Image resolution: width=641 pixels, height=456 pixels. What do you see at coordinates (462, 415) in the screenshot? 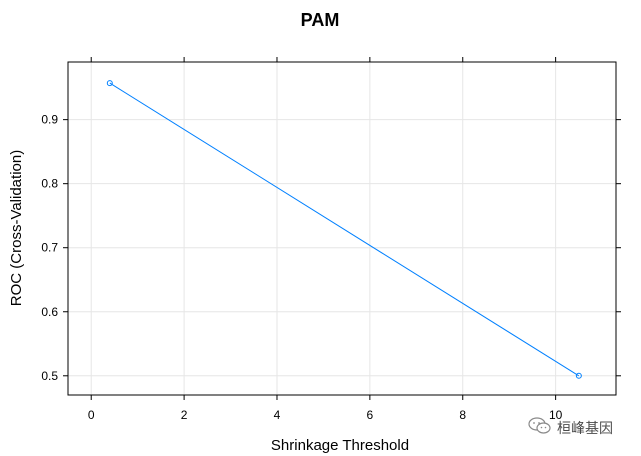
I see `x-tick-label: 8` at bounding box center [462, 415].